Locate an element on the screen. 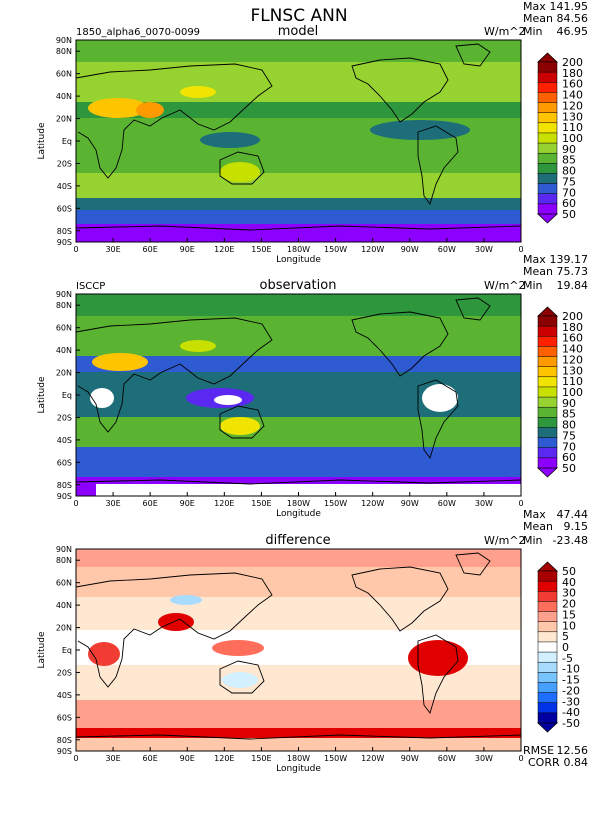  x-tick-label: 120E is located at coordinates (224, 503).